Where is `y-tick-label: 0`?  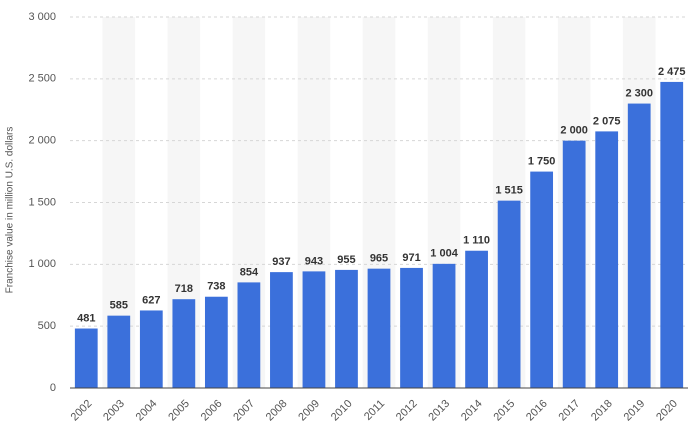
y-tick-label: 0 is located at coordinates (53, 388).